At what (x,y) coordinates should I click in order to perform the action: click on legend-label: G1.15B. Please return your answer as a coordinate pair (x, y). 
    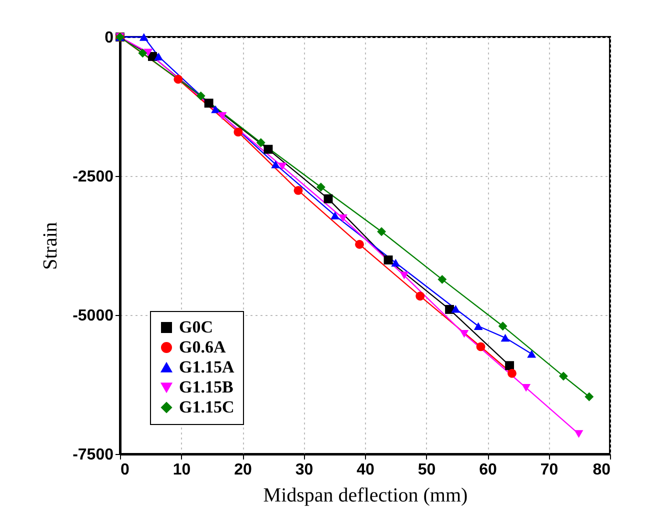
    Looking at the image, I should click on (206, 387).